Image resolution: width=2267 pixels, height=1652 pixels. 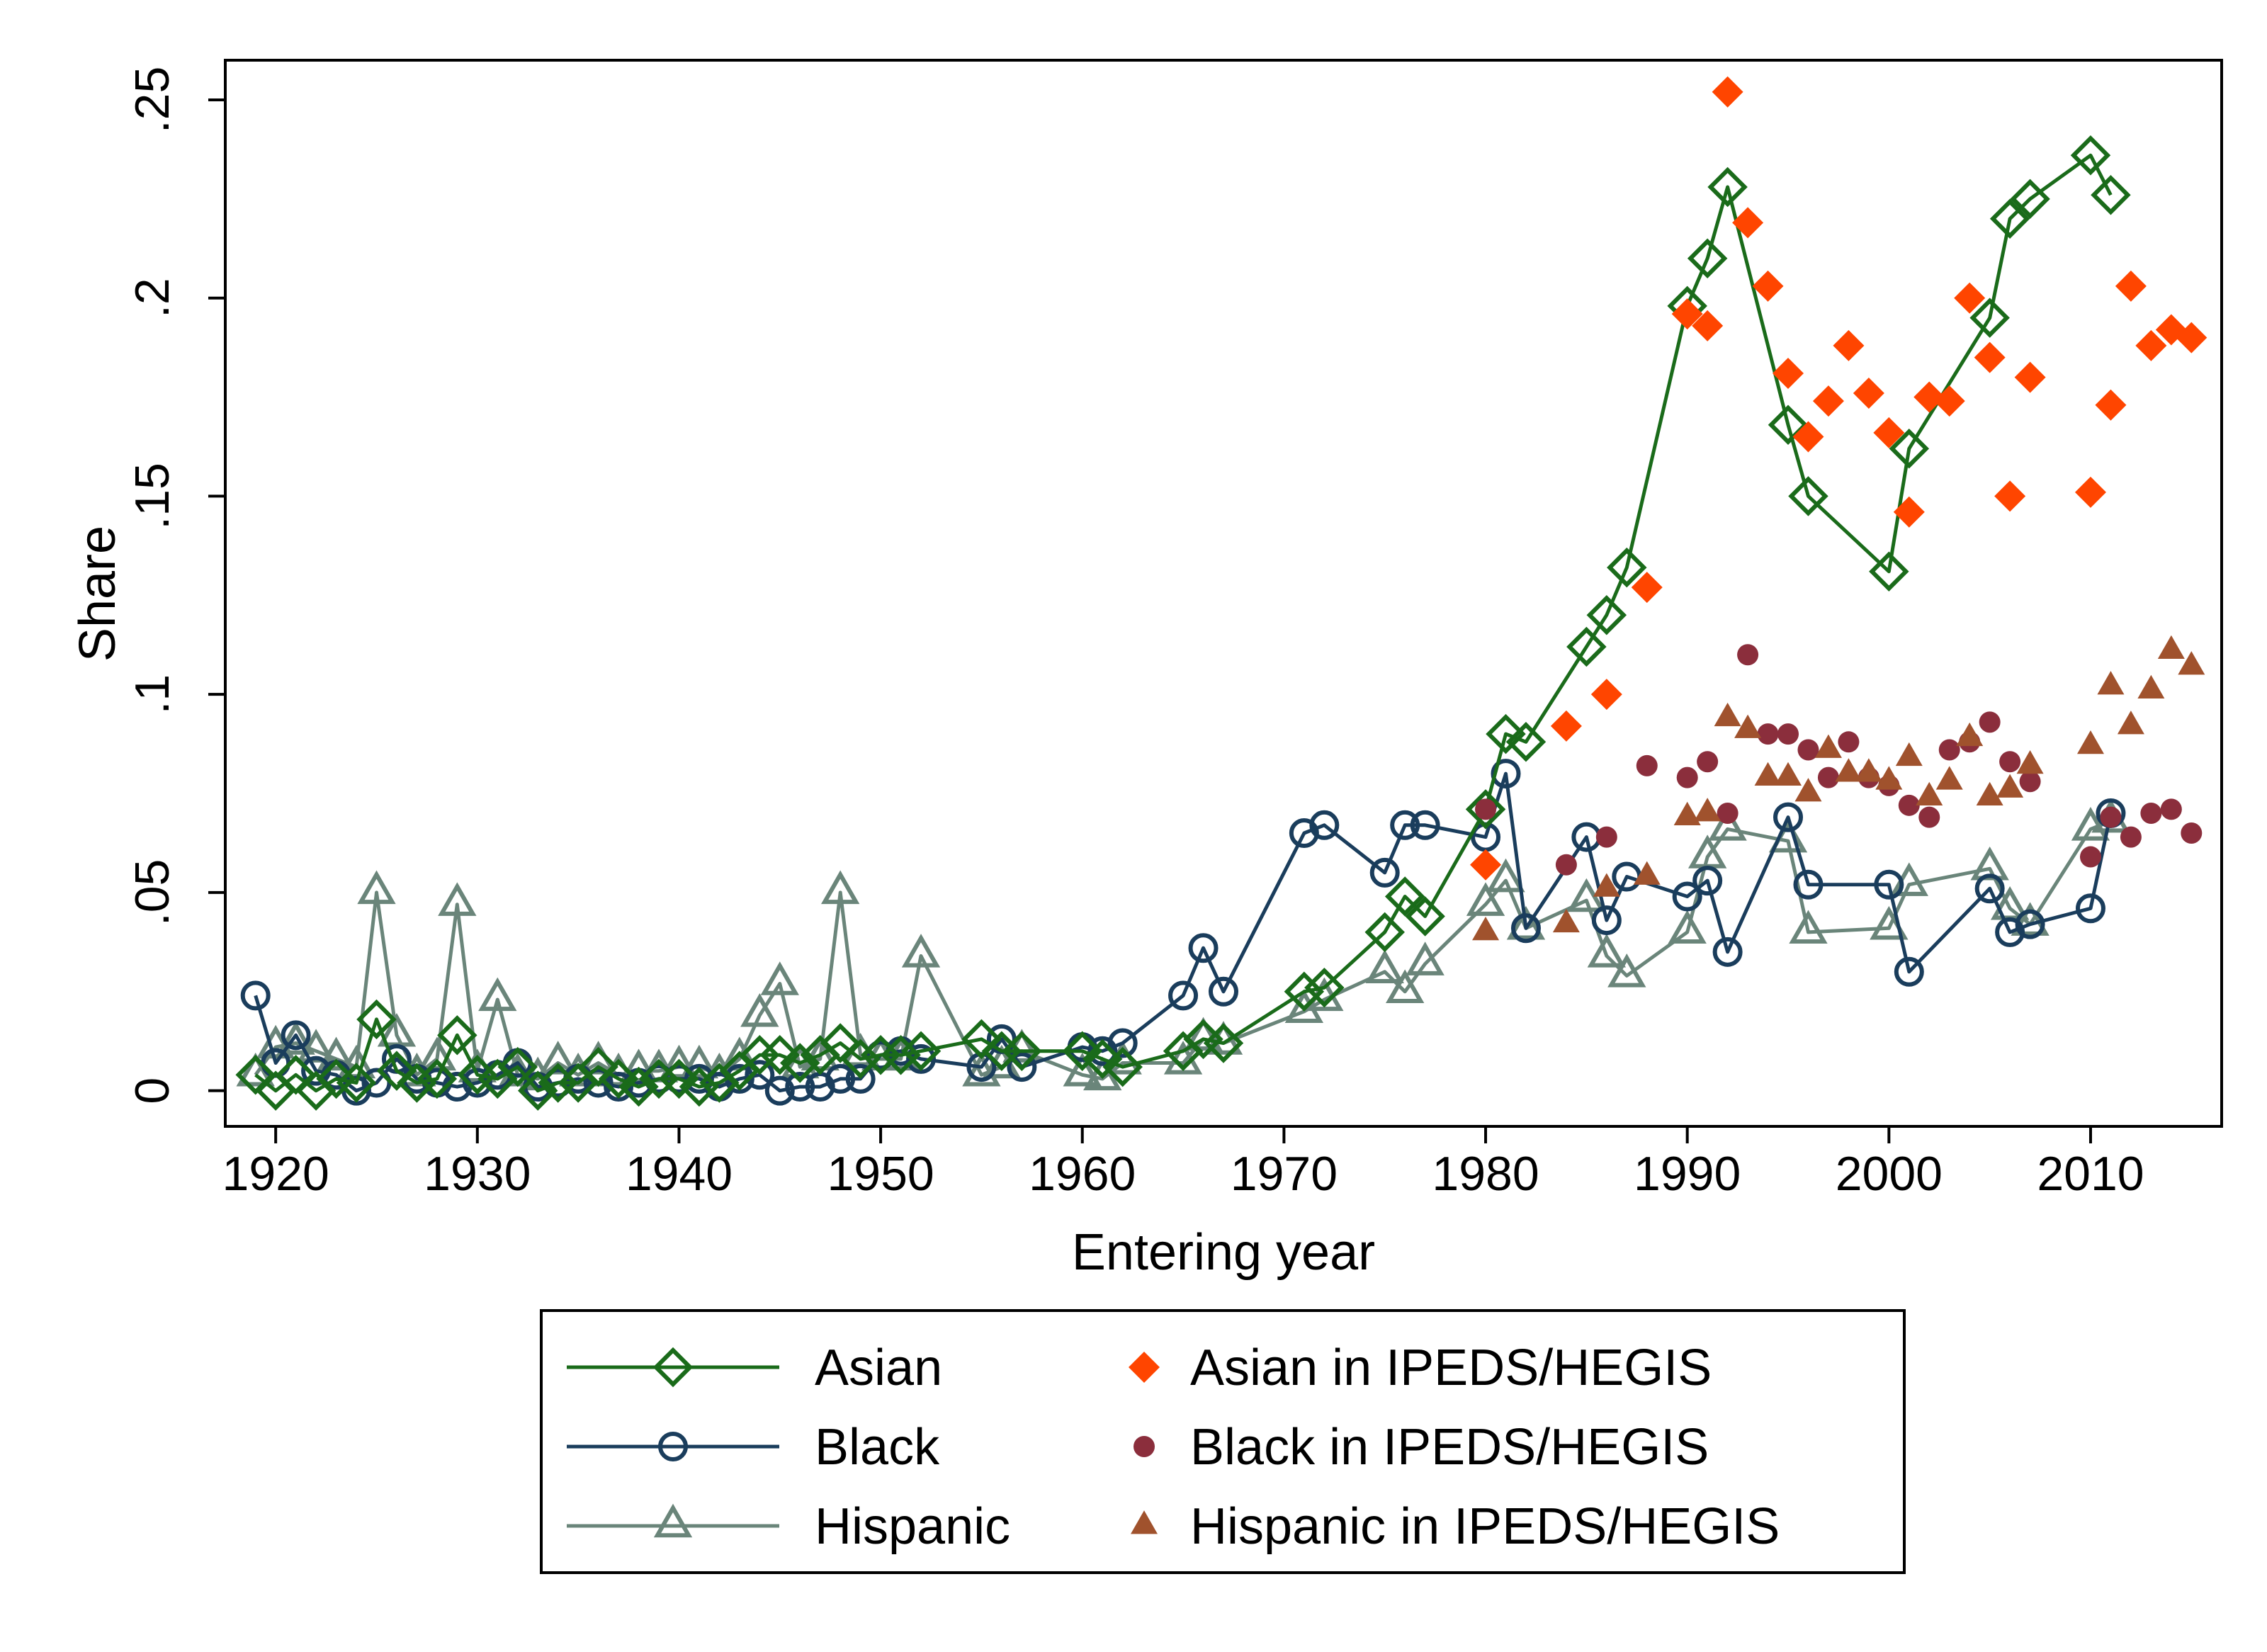 I want to click on legend-item: Black, so click(x=753, y=1448).